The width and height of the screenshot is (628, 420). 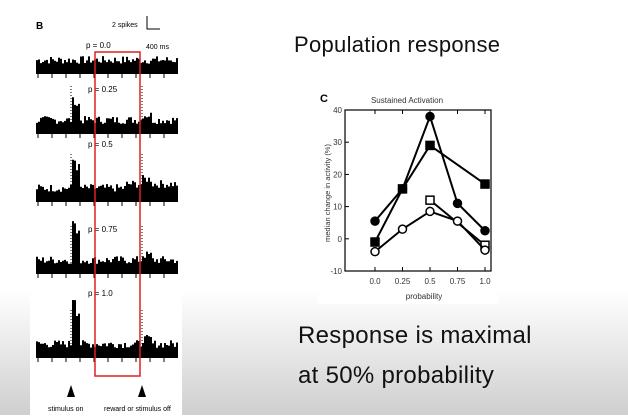 I want to click on slide-title: Population response, so click(x=397, y=44).